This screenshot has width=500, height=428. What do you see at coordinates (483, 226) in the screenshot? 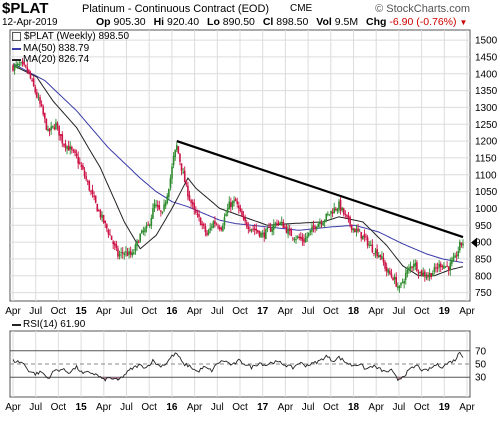
I see `price-tick-label: 950` at bounding box center [483, 226].